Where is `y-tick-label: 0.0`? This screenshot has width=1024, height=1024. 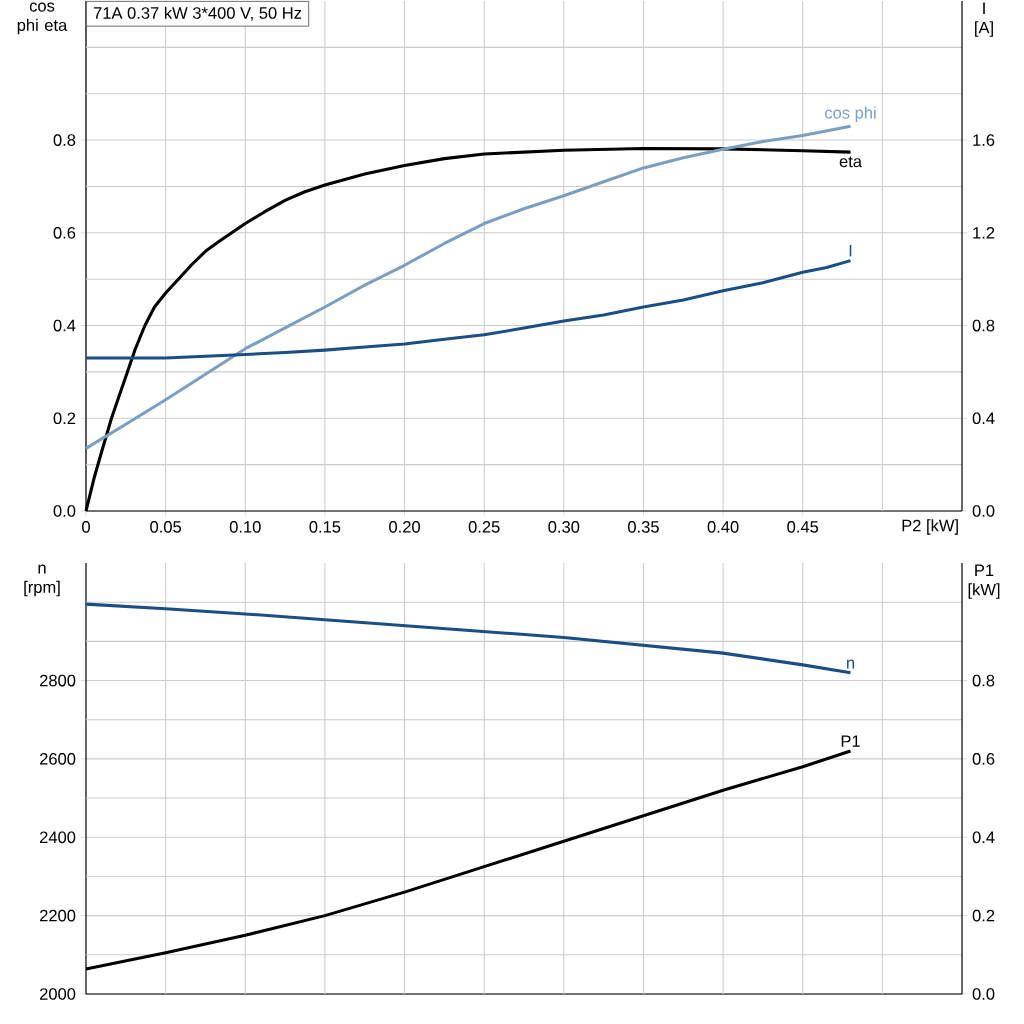 y-tick-label: 0.0 is located at coordinates (64, 511).